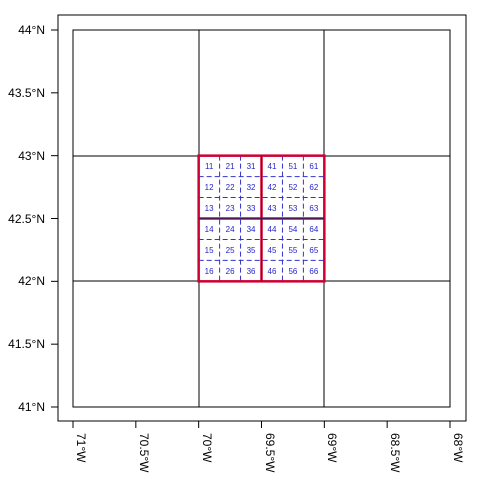  I want to click on cell-label: 22, so click(230, 187).